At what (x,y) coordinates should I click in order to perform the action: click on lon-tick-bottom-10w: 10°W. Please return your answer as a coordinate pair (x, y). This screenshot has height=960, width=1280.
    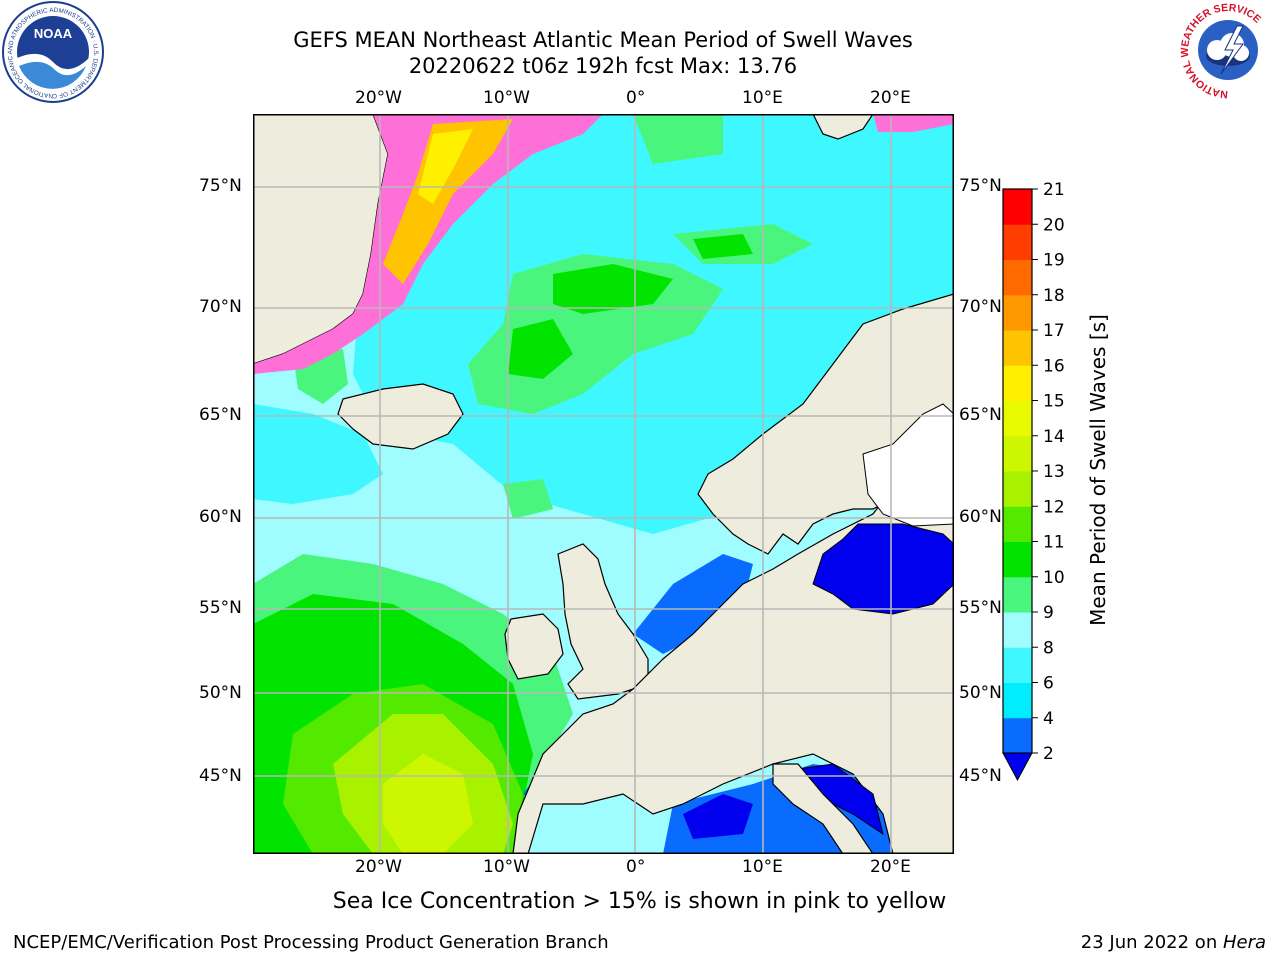
    Looking at the image, I should click on (506, 867).